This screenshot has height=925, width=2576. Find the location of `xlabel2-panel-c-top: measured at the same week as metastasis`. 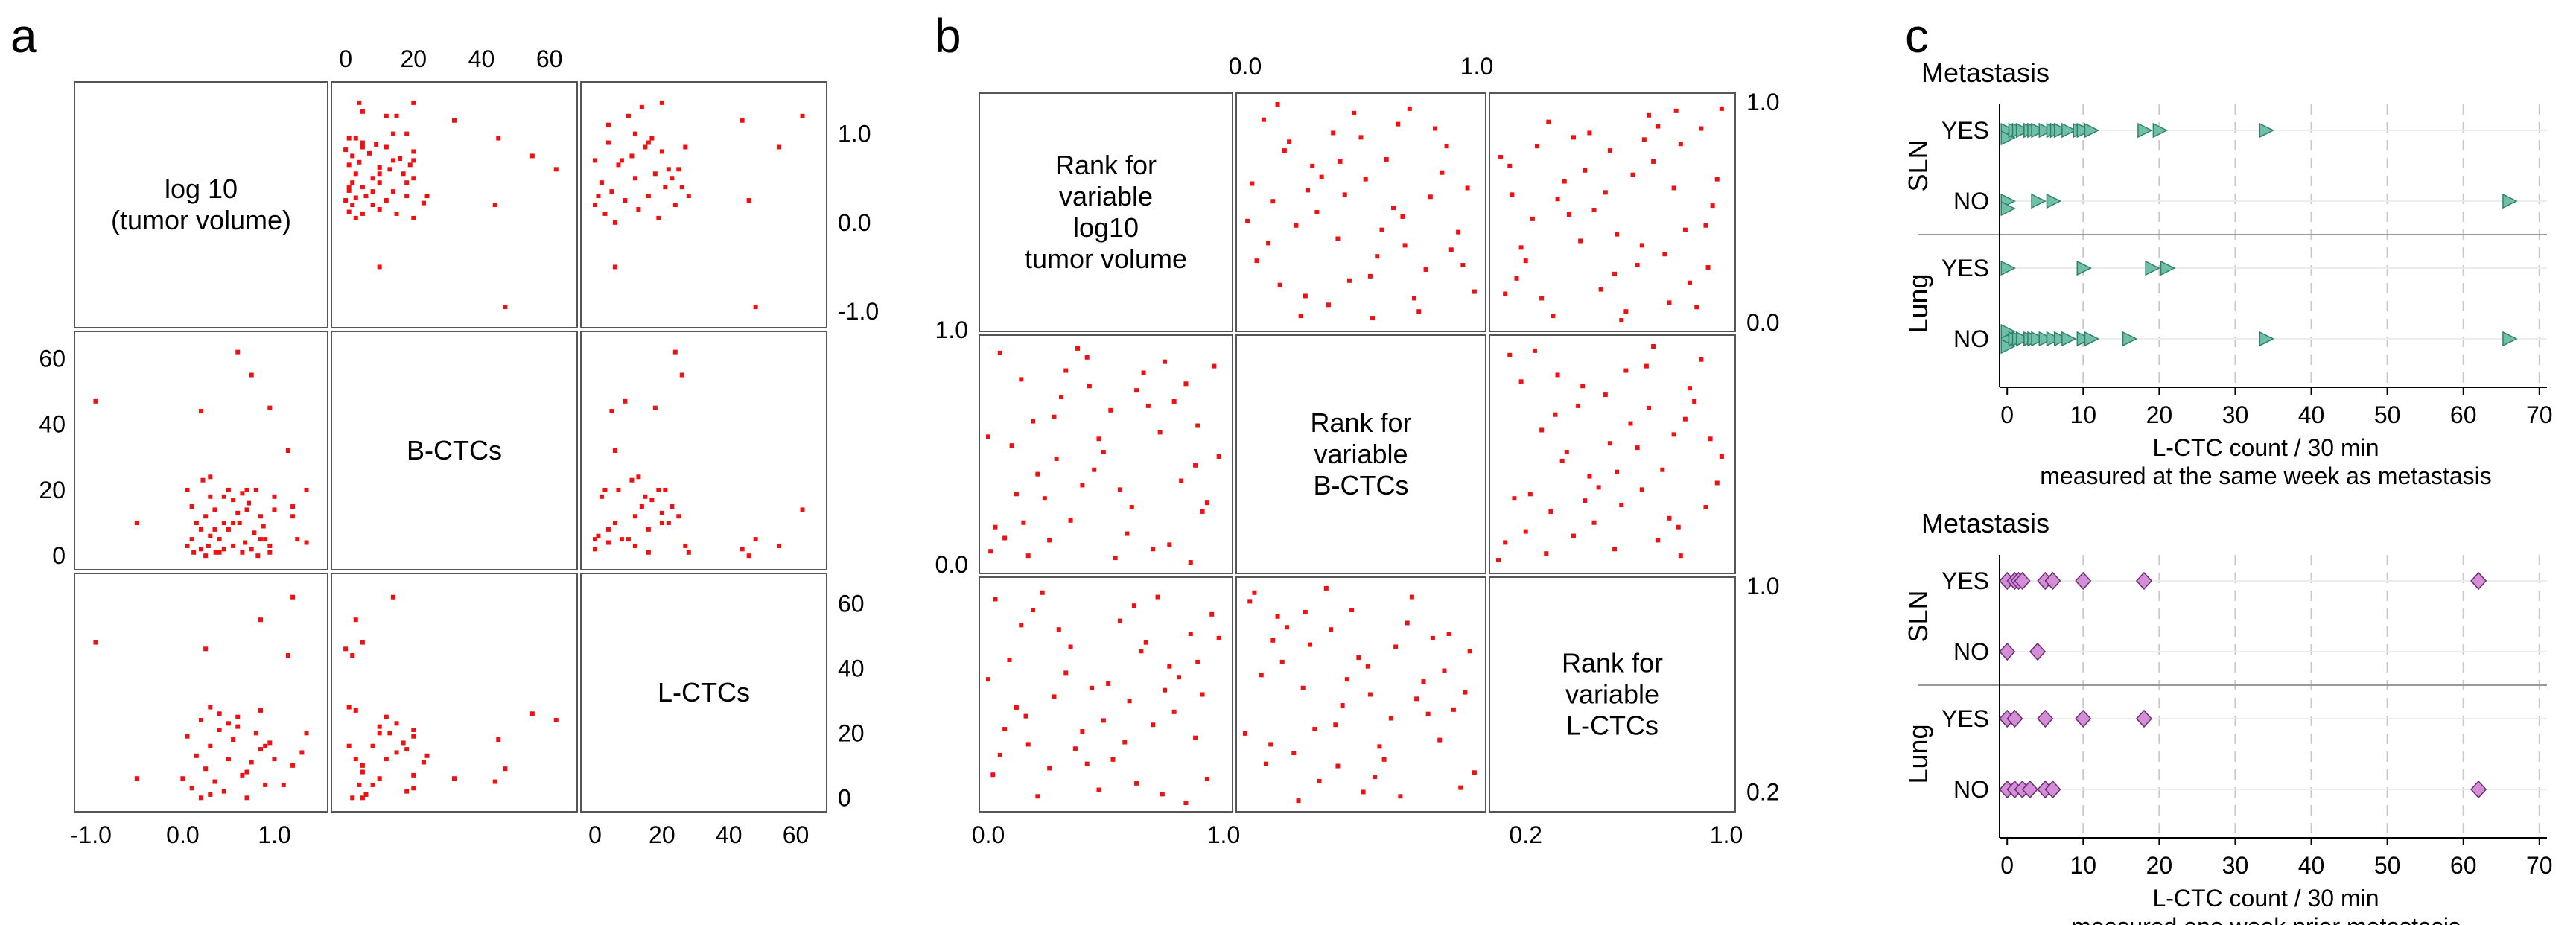

xlabel2-panel-c-top: measured at the same week as metastasis is located at coordinates (2266, 475).